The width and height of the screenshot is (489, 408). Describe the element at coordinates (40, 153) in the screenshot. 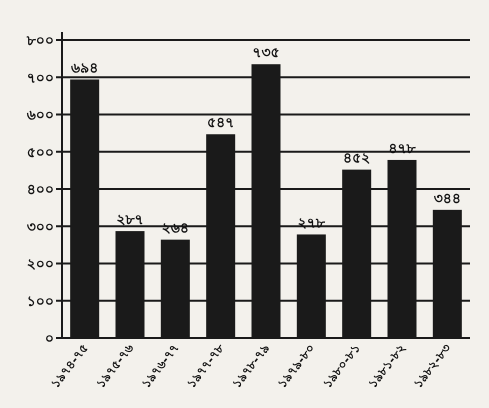

I see `y-tick-label-5: ৫০০` at that location.